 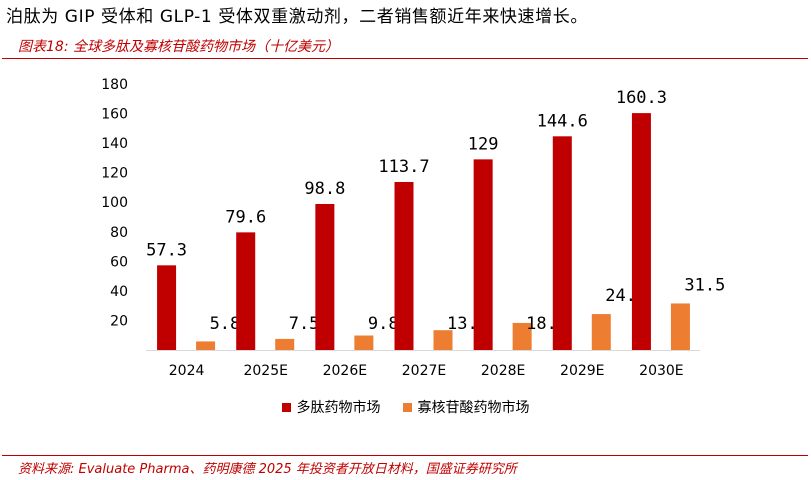 I want to click on intro-text: 泊肽为 GIP 受体和 GLP-1 受体双重激动剂，二者销售额近年来快速增长。, so click(x=297, y=17).